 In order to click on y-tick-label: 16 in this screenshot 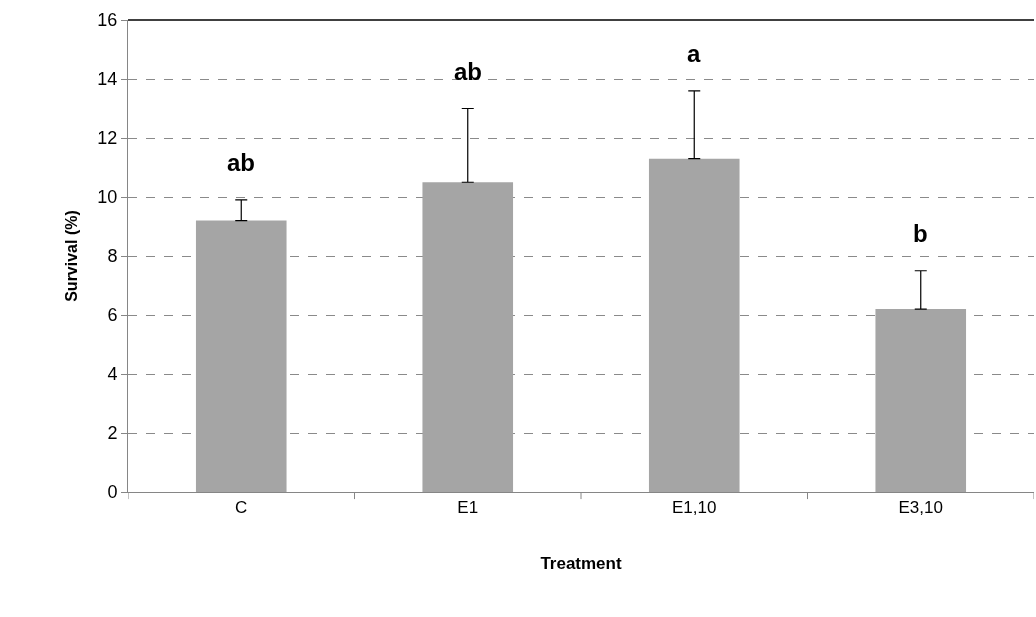, I will do `click(107, 20)`.